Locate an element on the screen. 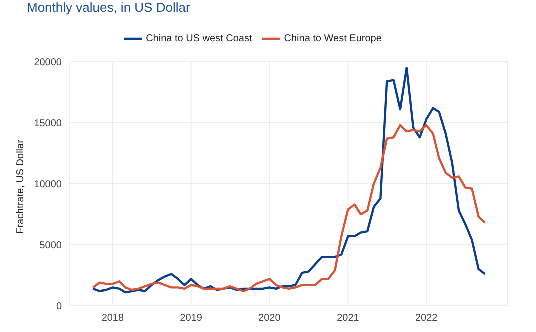 Image resolution: width=536 pixels, height=332 pixels. y-tick-label: 5000 is located at coordinates (51, 246).